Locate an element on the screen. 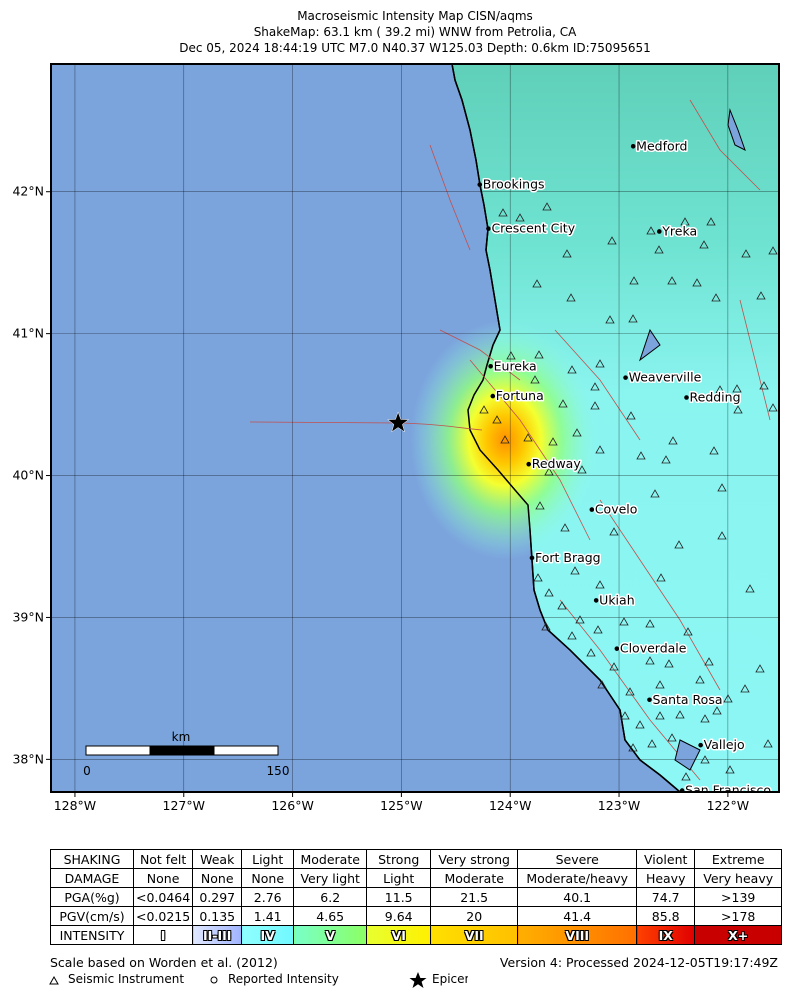 Image resolution: width=788 pixels, height=1004 pixels. legend-cell: Moderate/heavy is located at coordinates (577, 878).